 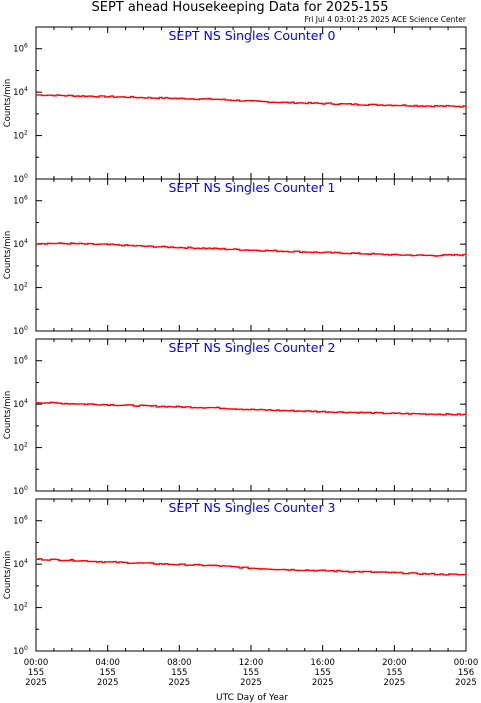 What do you see at coordinates (251, 187) in the screenshot?
I see `panel-title: SEPT NS Singles Counter 1` at bounding box center [251, 187].